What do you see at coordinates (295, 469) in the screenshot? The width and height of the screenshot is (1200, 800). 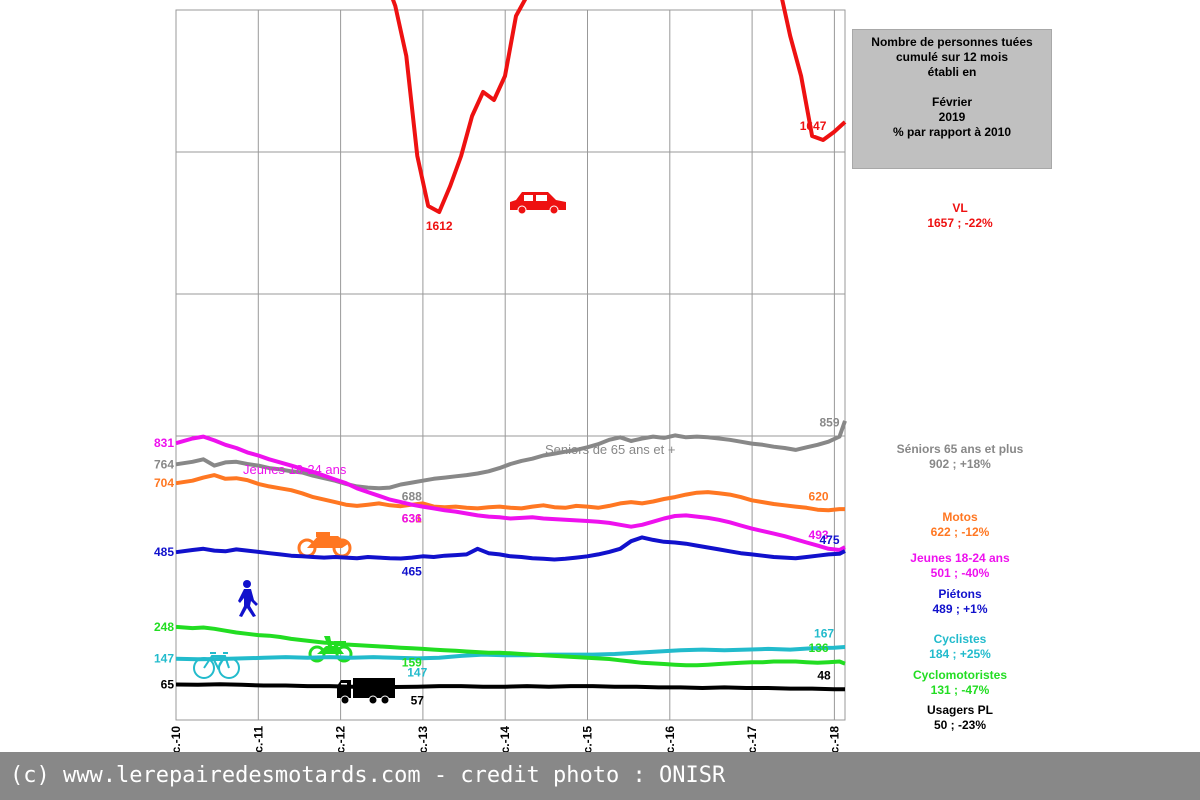 I see `annotation-jeunes: Jeunes 18-24 ans` at bounding box center [295, 469].